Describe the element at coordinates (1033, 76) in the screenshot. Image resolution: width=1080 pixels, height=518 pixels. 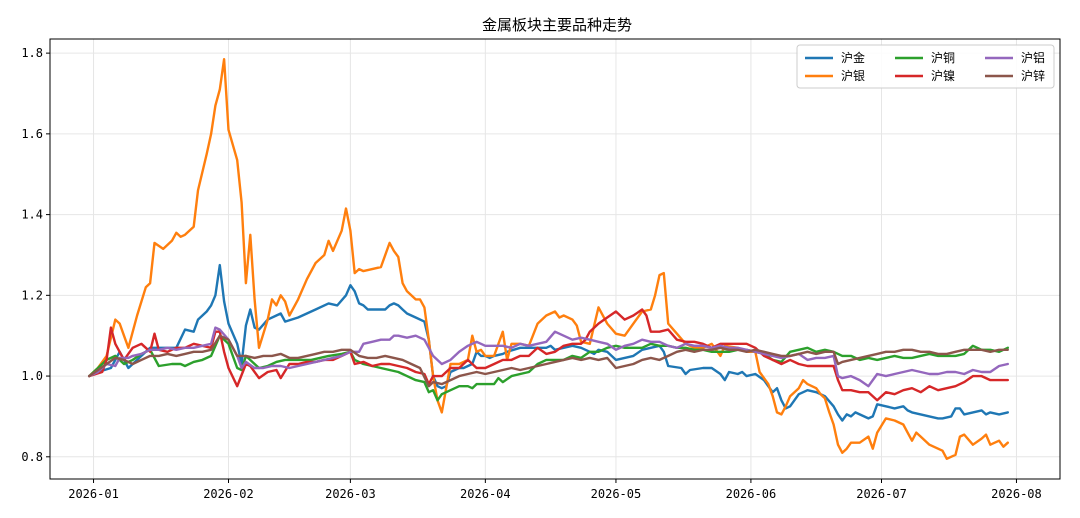
I see `legend-label-5: 沪锌` at that location.